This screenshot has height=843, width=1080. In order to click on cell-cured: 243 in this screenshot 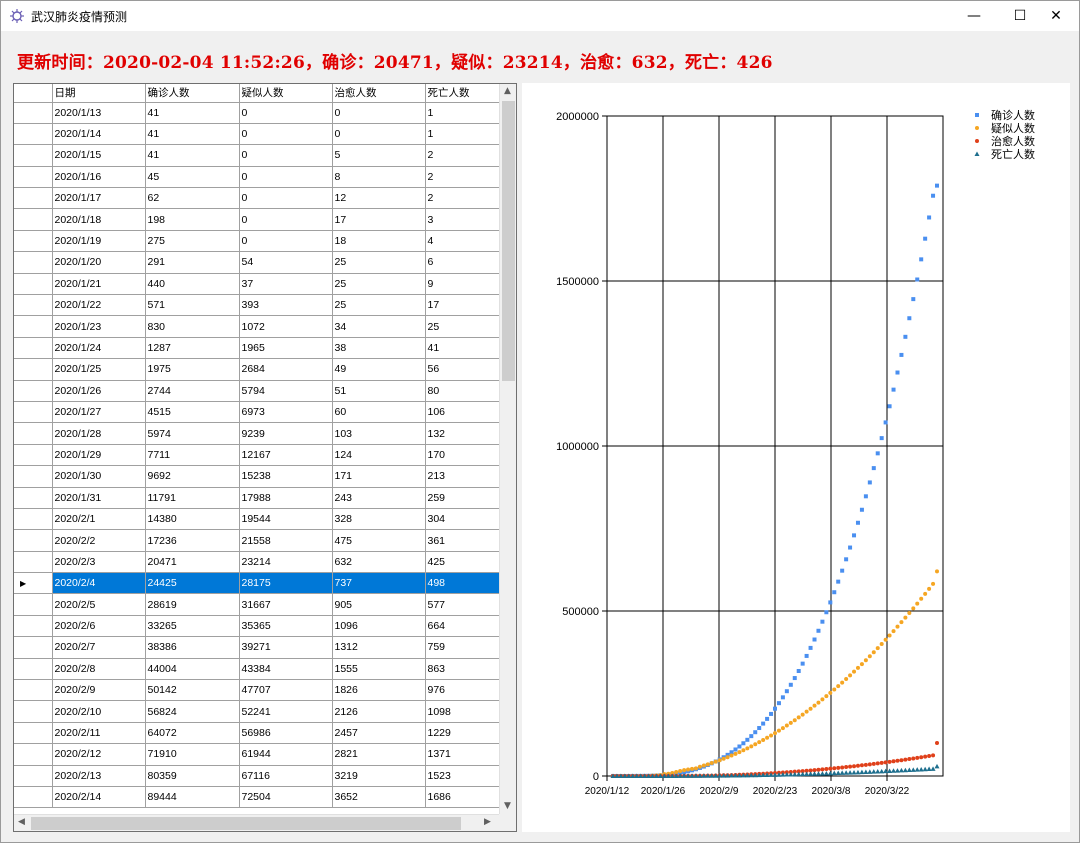, I will do `click(379, 498)`.